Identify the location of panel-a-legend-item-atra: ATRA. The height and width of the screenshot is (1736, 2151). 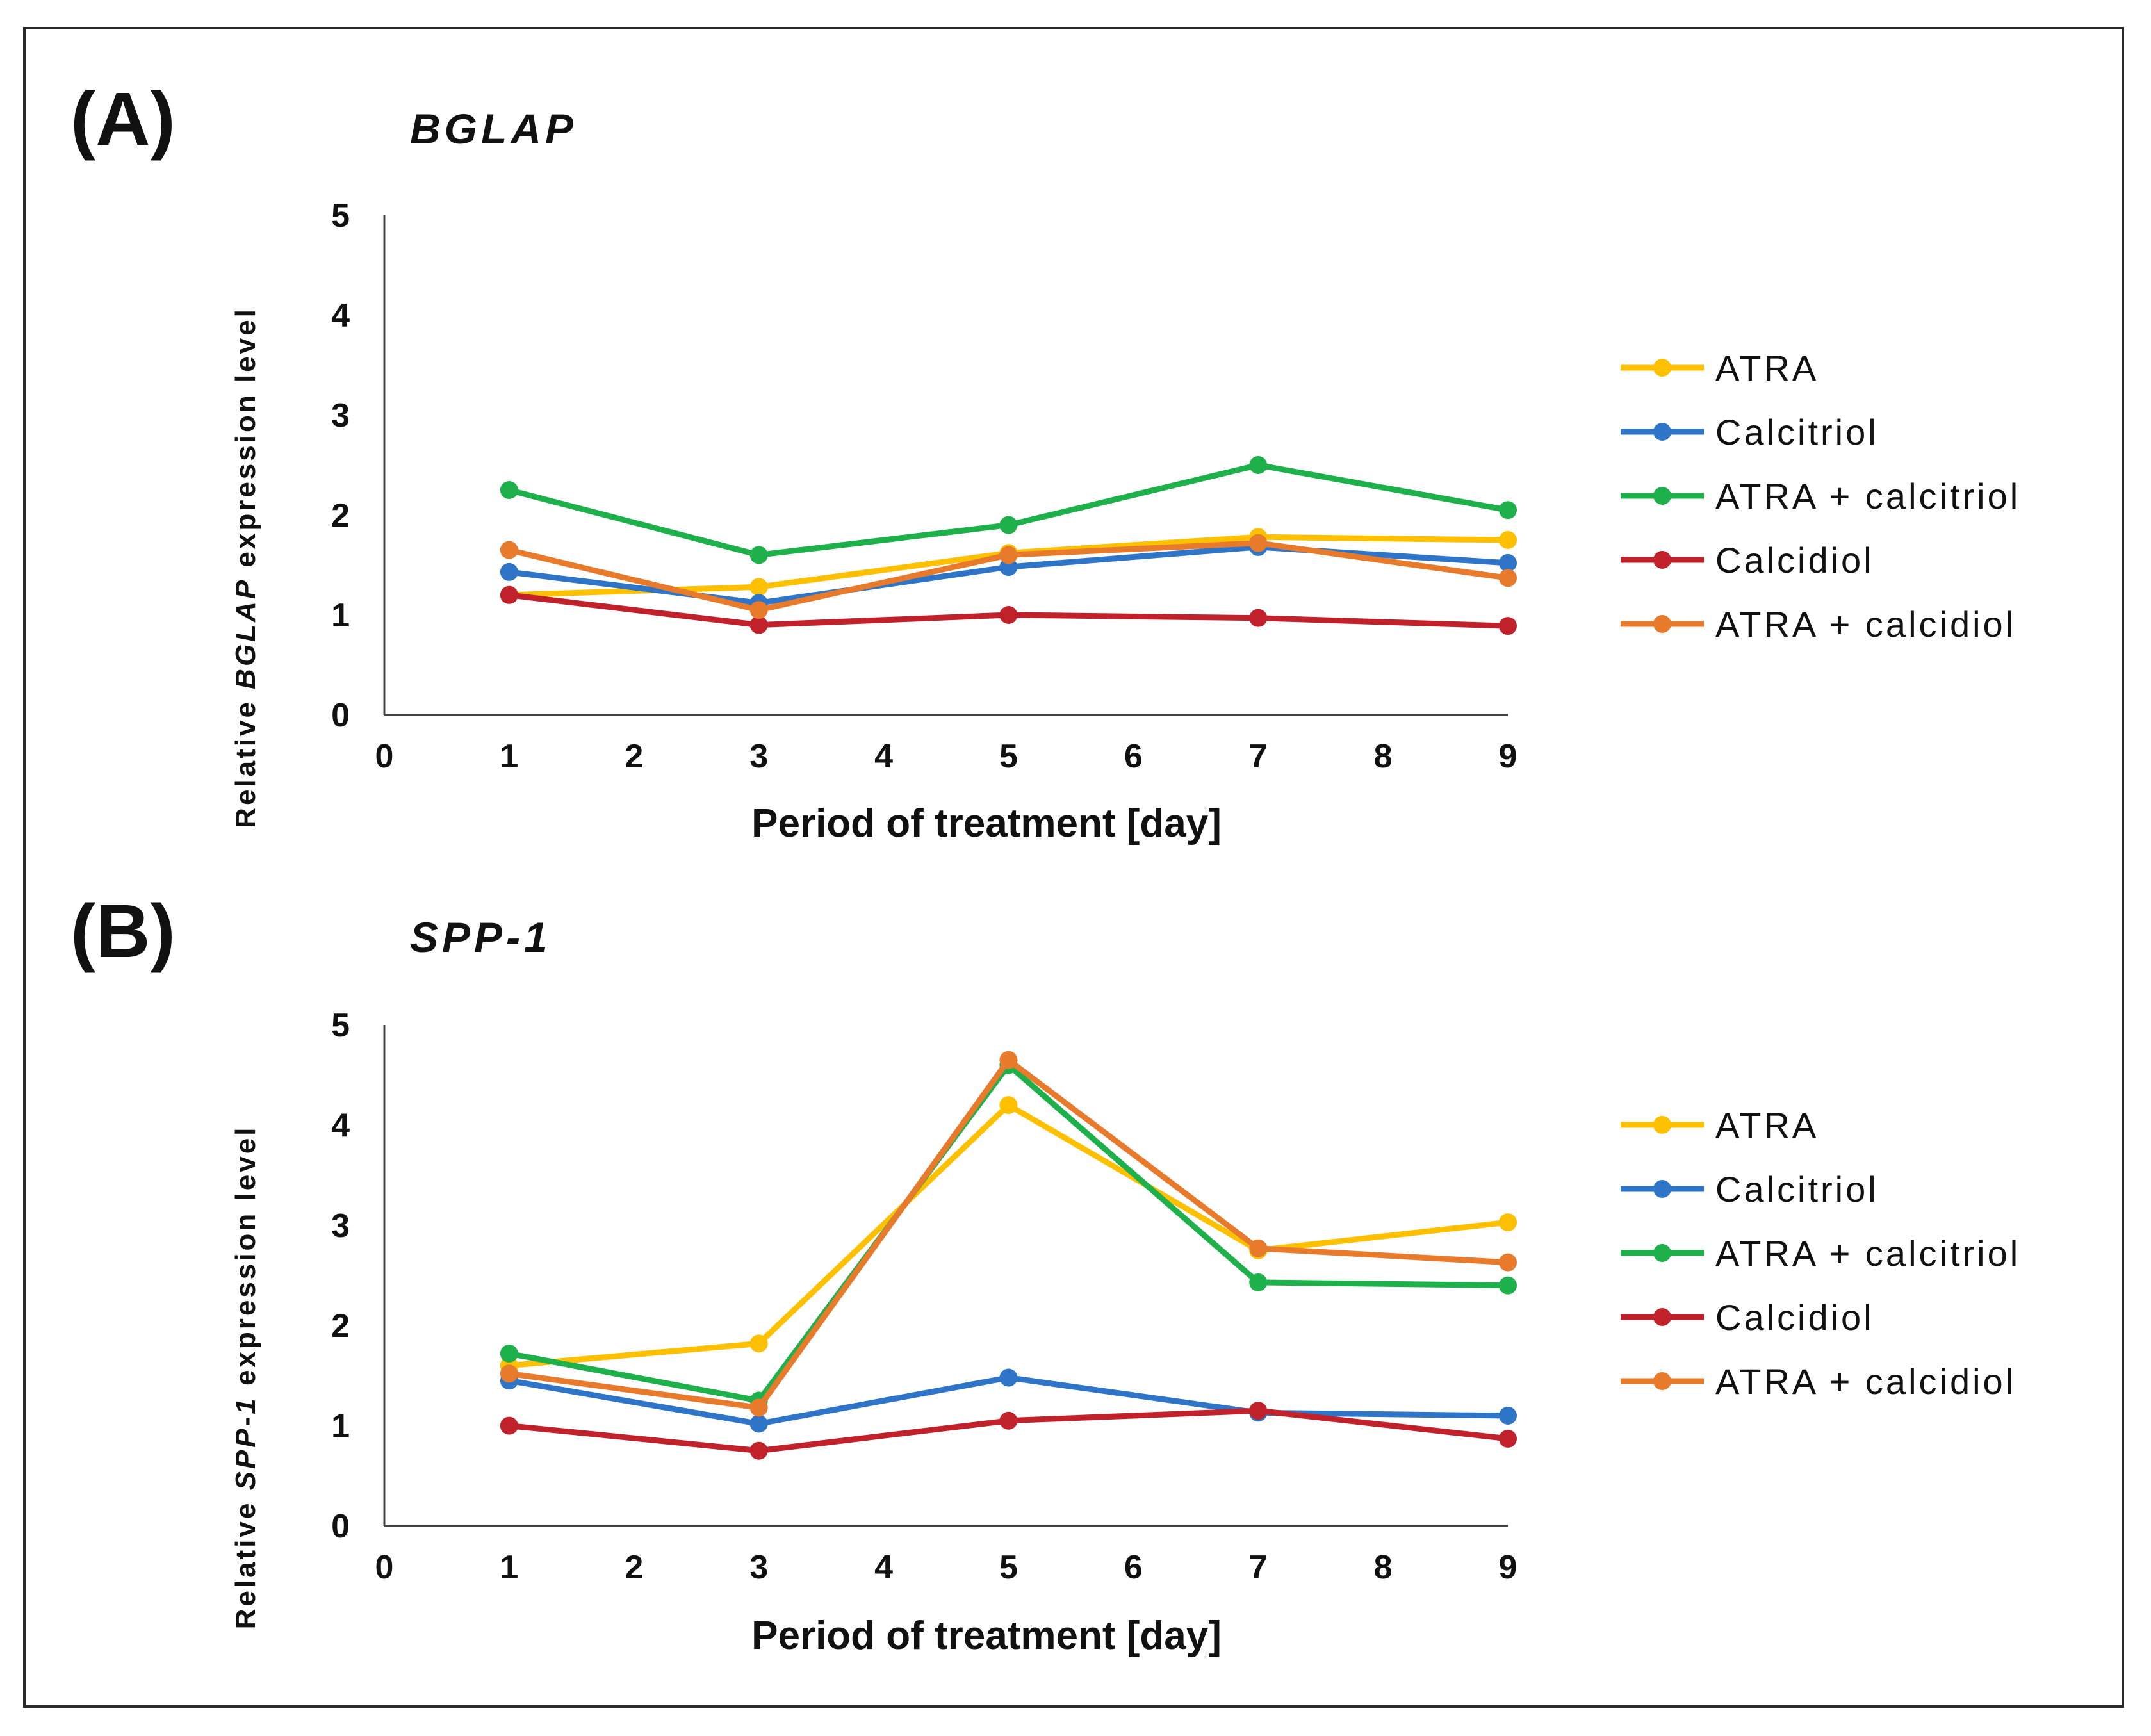
(1720, 368).